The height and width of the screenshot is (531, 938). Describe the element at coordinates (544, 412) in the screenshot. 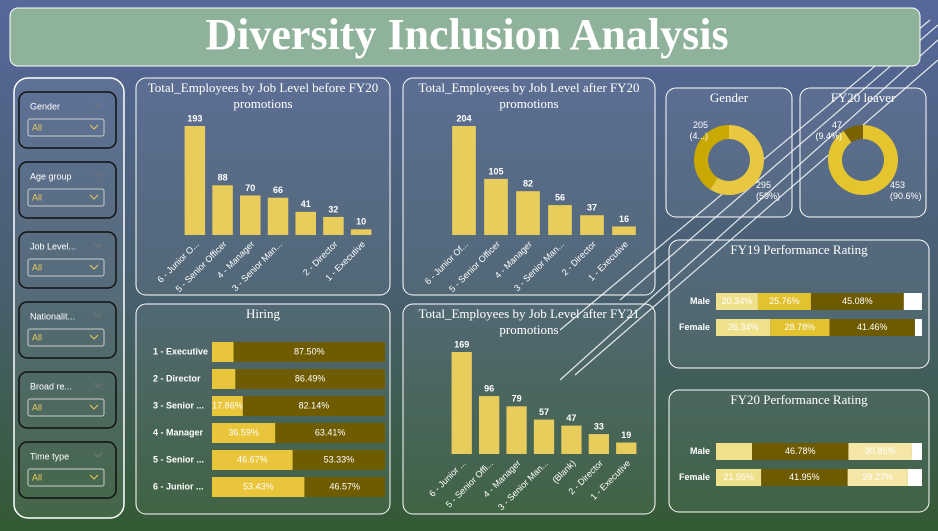

I see `data-label: 57` at that location.